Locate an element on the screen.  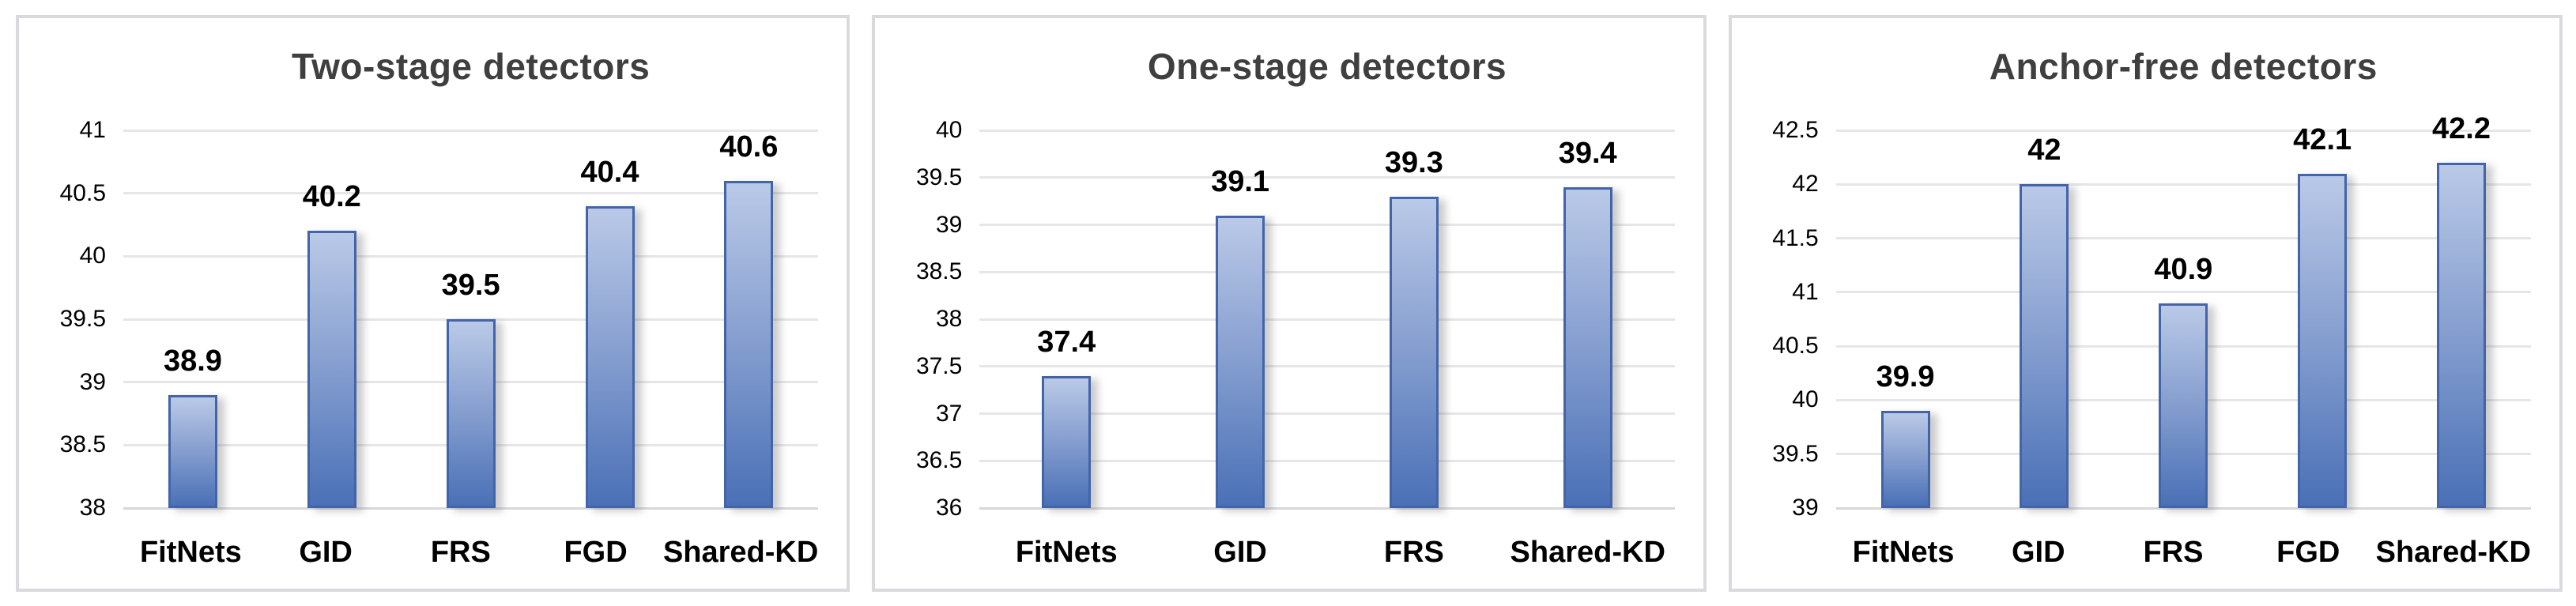
bar-slot: 42.1 is located at coordinates (2322, 316).